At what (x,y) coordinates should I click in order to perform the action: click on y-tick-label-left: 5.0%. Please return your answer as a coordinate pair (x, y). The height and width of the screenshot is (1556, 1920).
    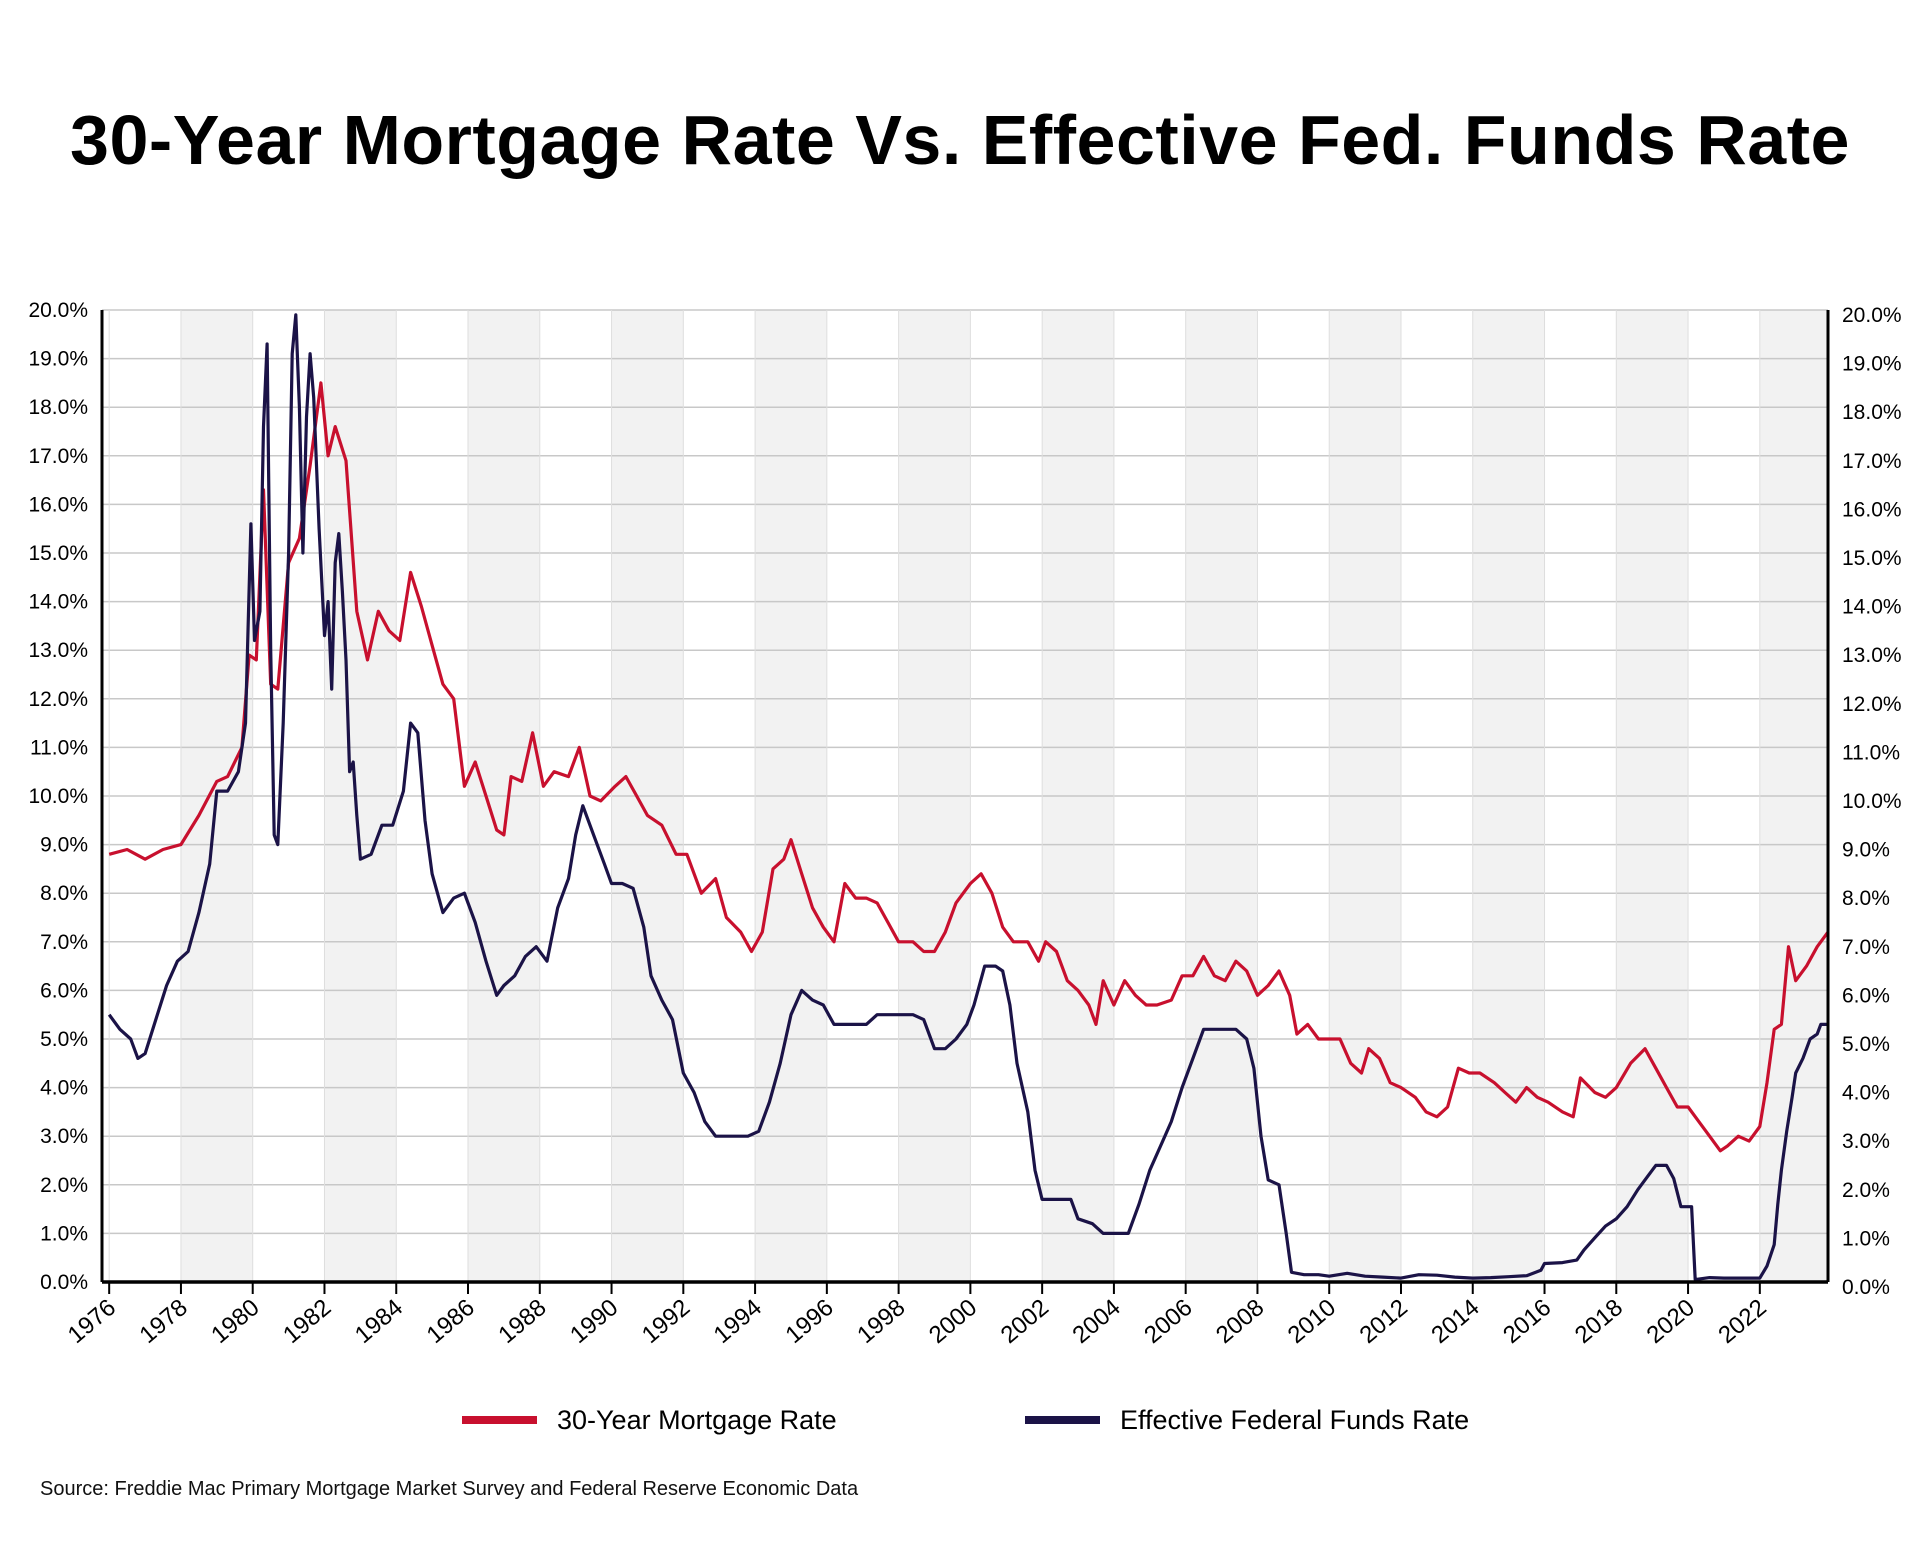
    Looking at the image, I should click on (64, 1039).